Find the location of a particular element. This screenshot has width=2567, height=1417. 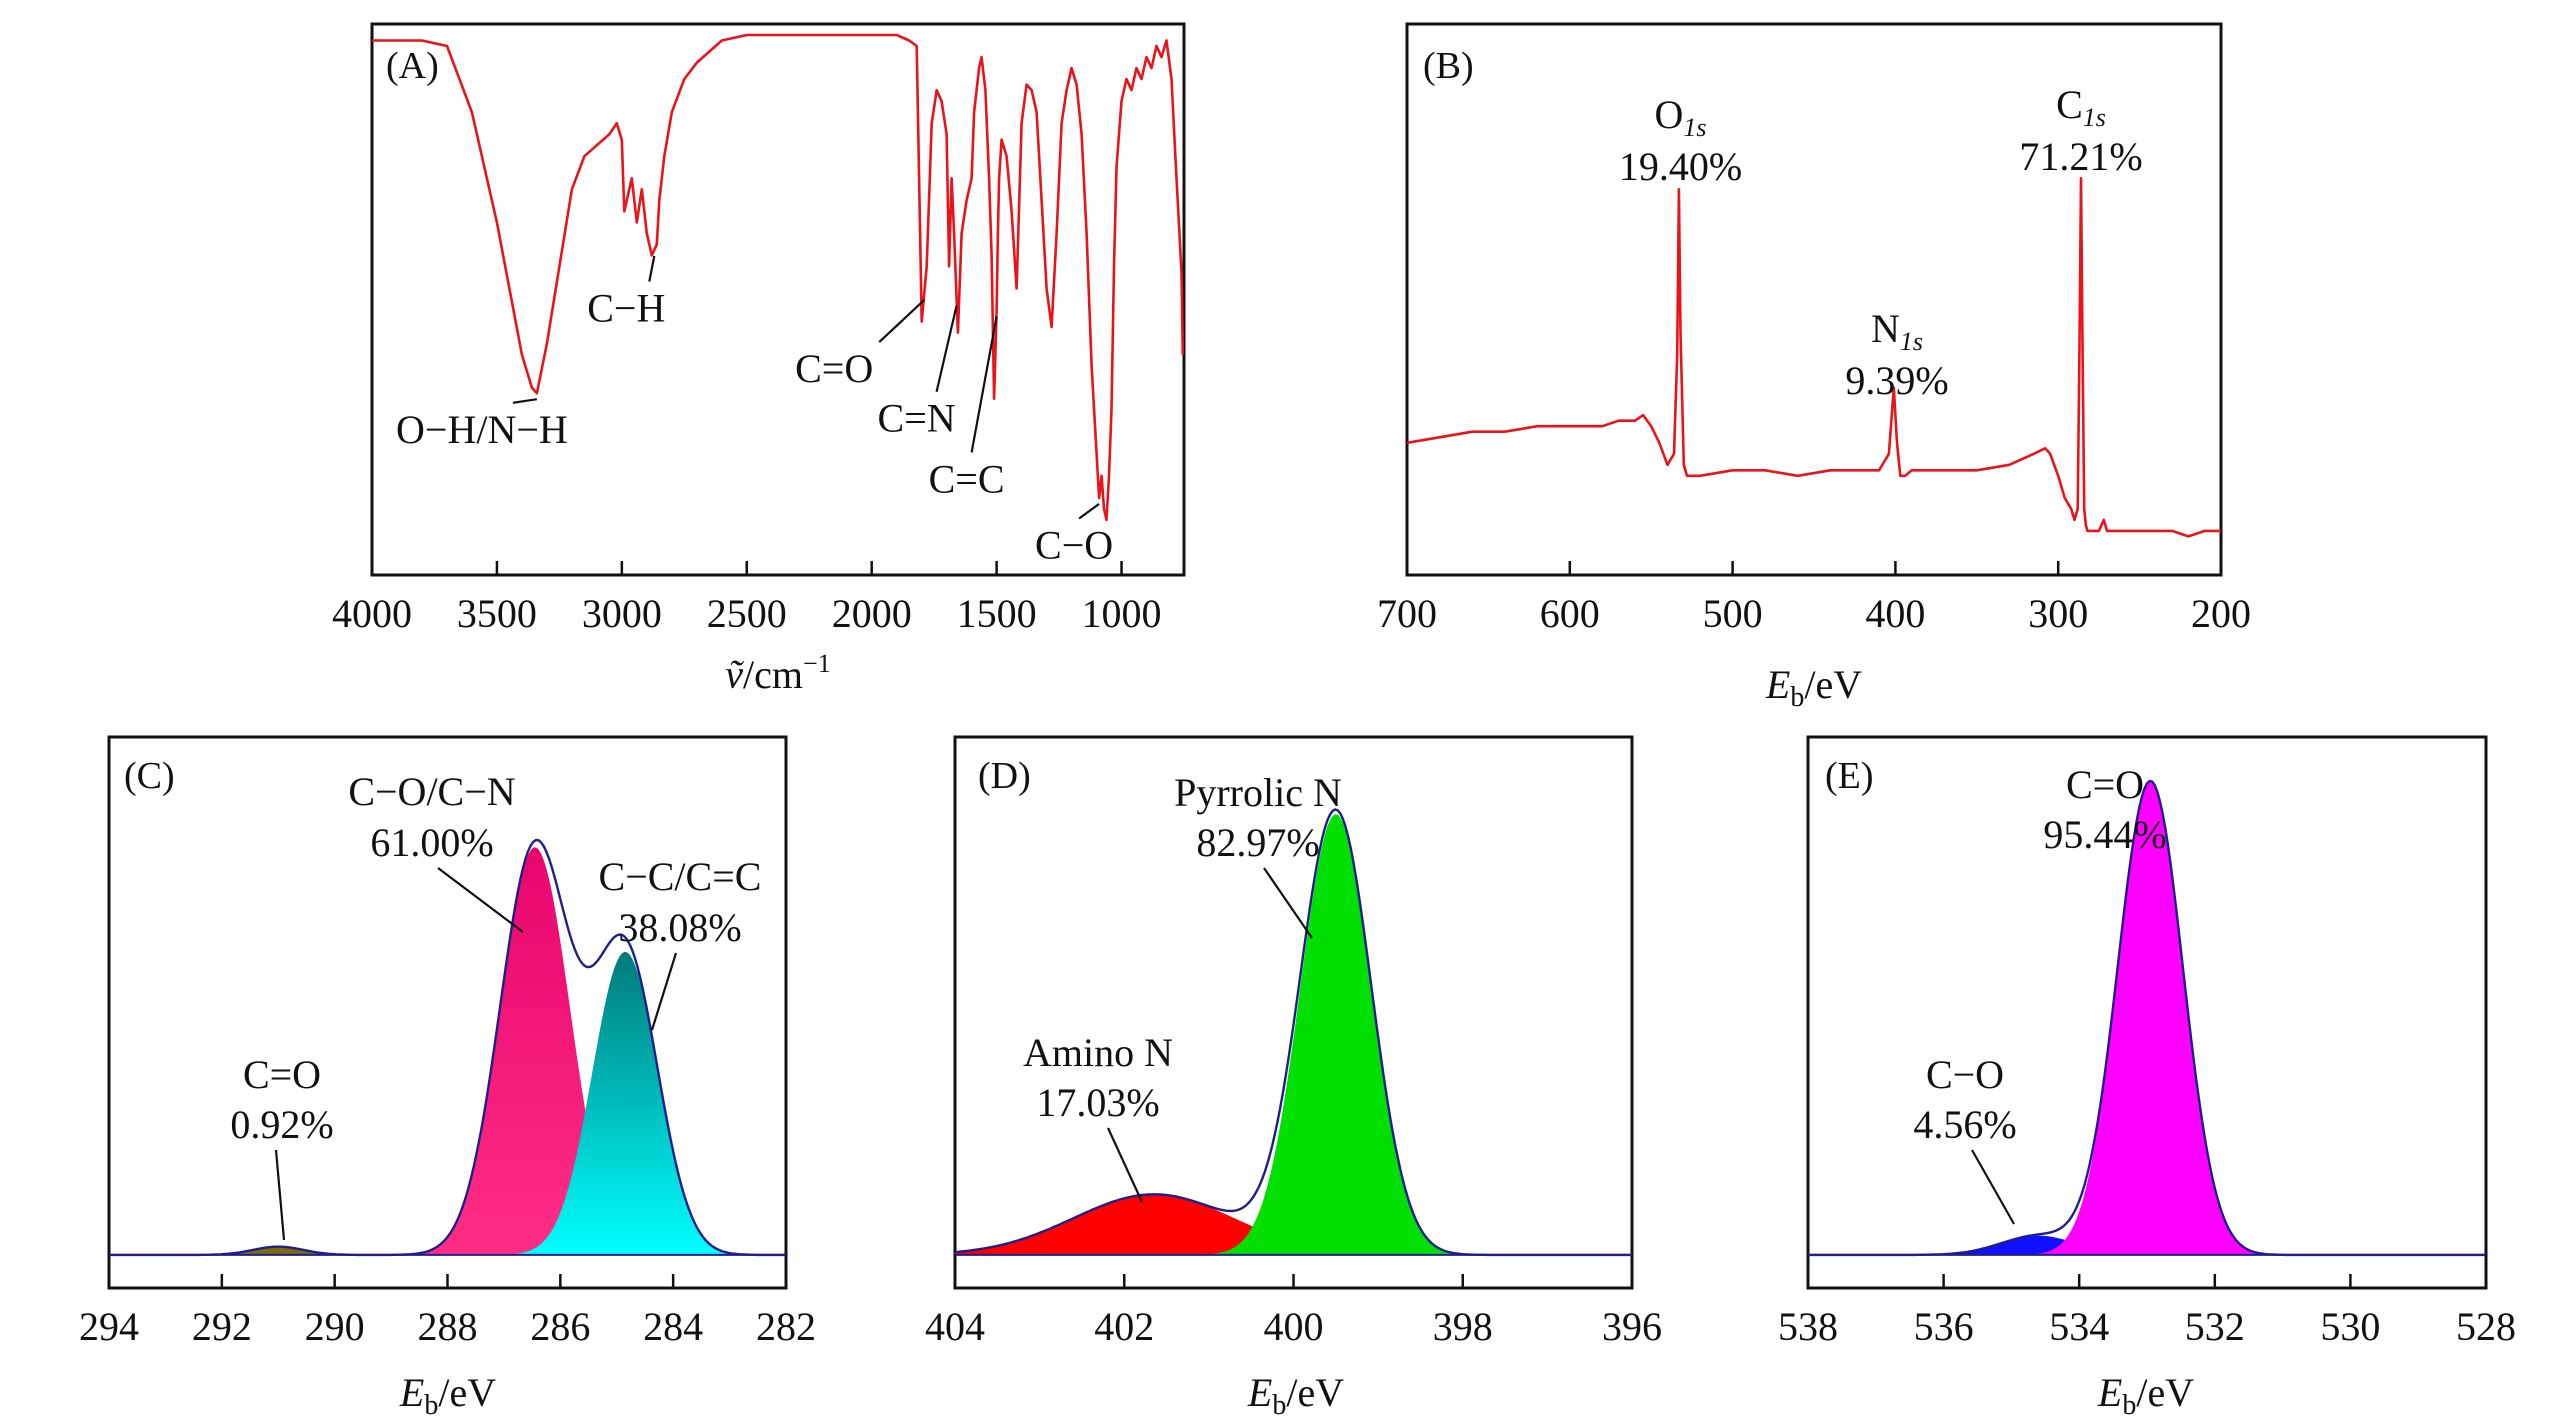

panel-c-xlabel-e: E is located at coordinates (411, 1392).